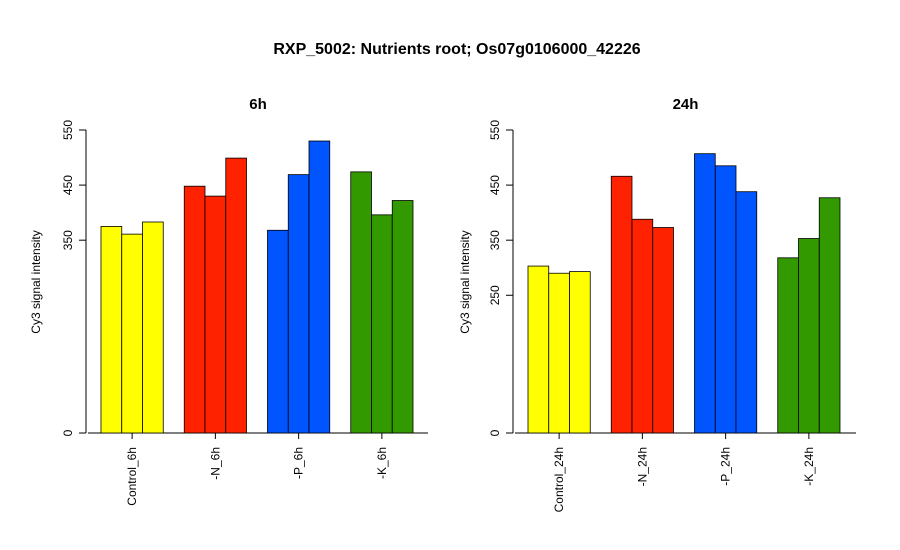 The image size is (900, 550). What do you see at coordinates (495, 295) in the screenshot?
I see `y-tick-label: 250` at bounding box center [495, 295].